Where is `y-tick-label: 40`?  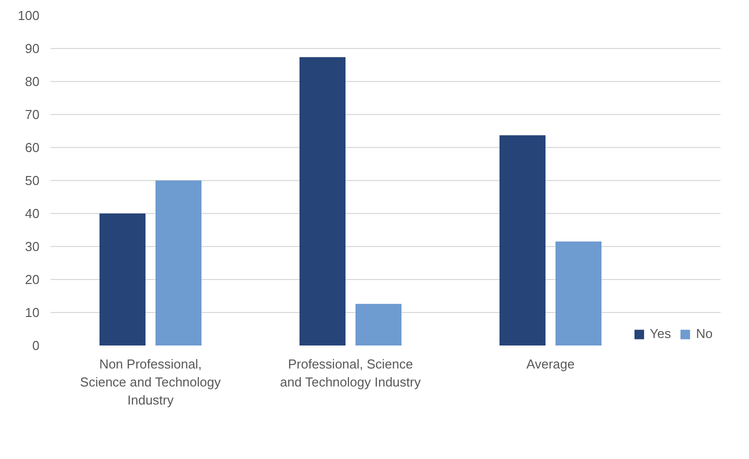 y-tick-label: 40 is located at coordinates (32, 213).